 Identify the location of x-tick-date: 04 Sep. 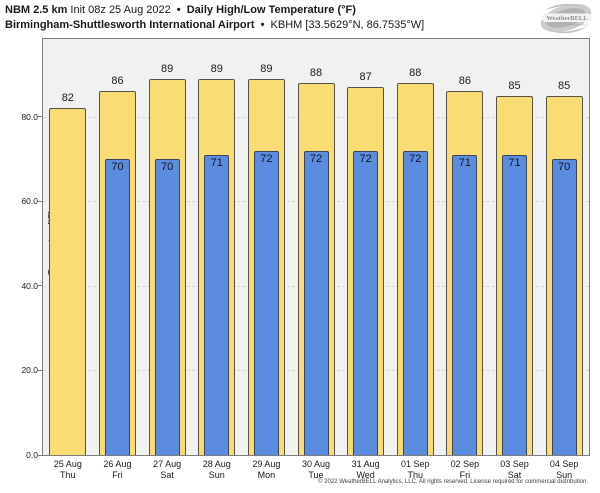
(564, 464).